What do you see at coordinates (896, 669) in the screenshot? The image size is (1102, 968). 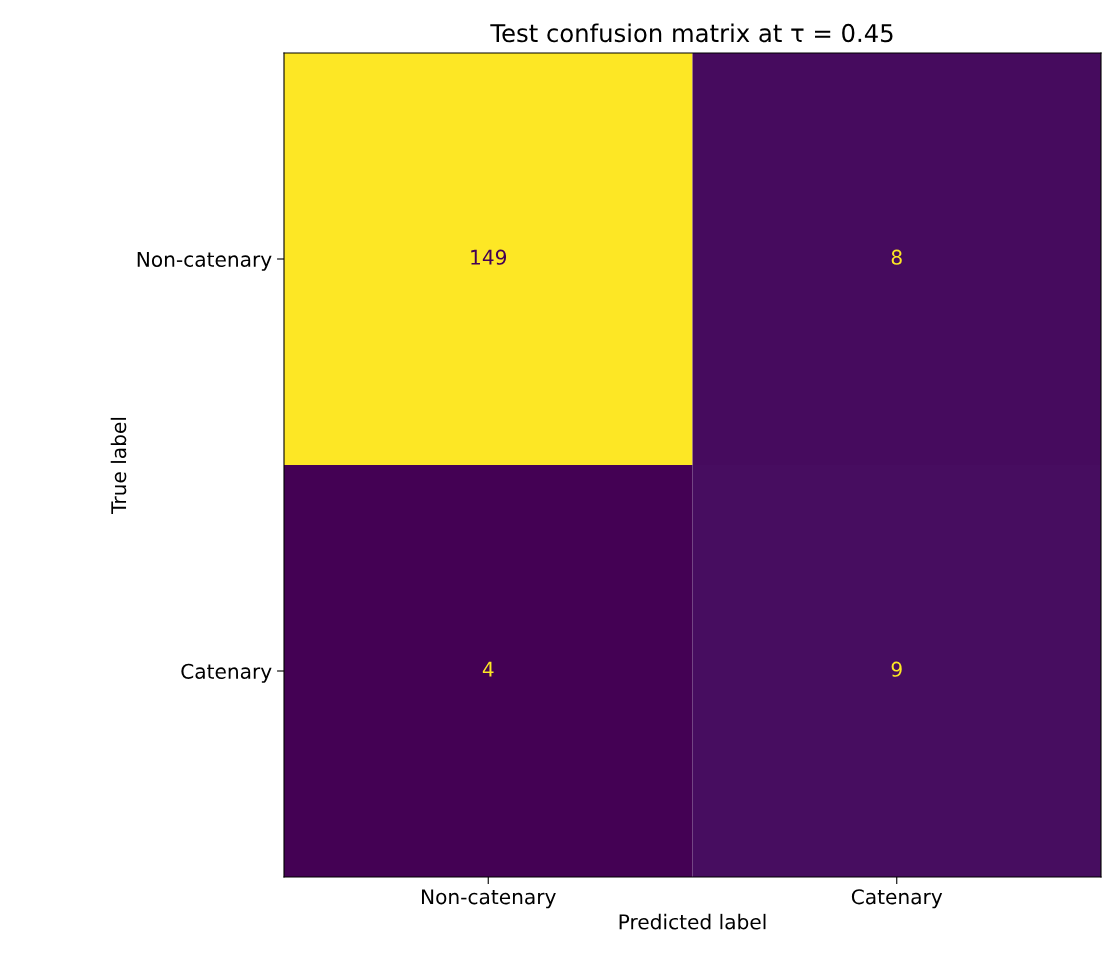 I see `data-label: 9` at bounding box center [896, 669].